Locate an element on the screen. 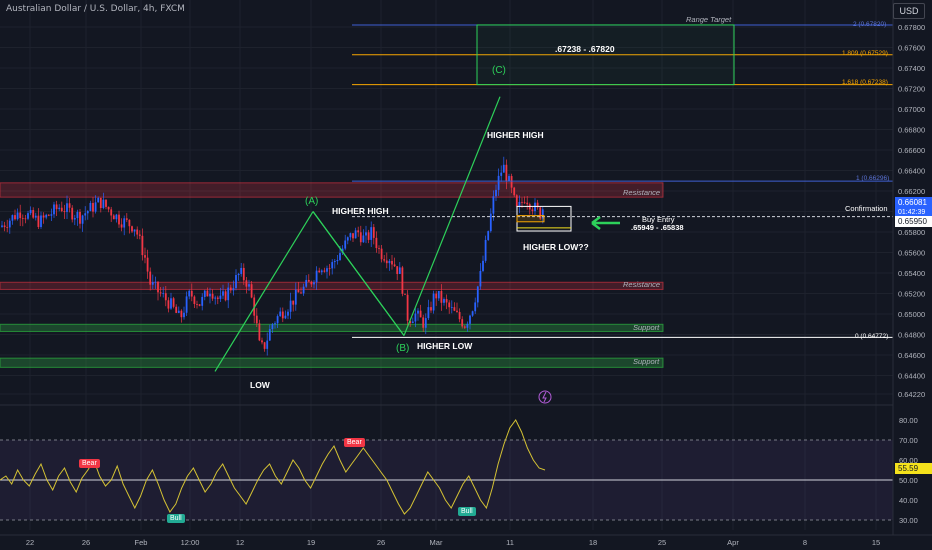  entry-box-inner is located at coordinates (530, 219).